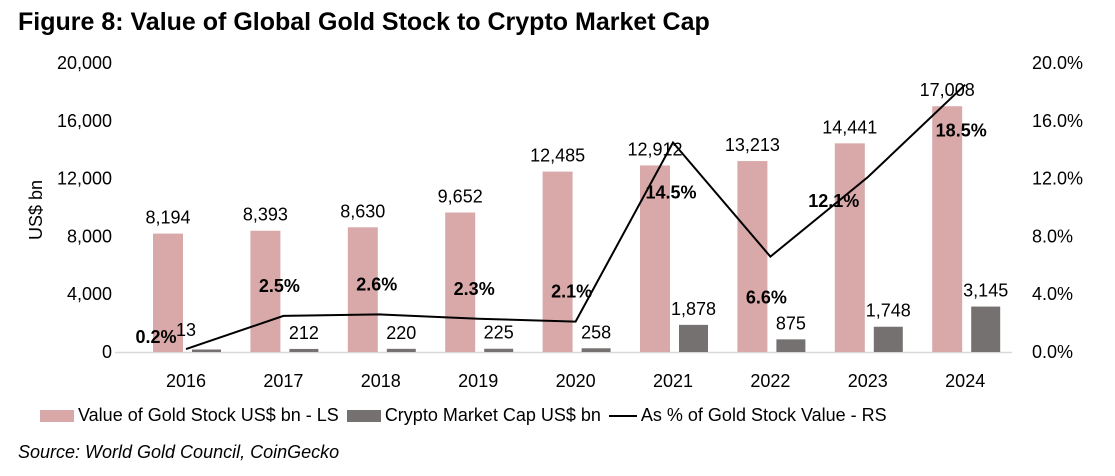 Image resolution: width=1115 pixels, height=476 pixels. What do you see at coordinates (167, 218) in the screenshot?
I see `gold-value-label: 8,194` at bounding box center [167, 218].